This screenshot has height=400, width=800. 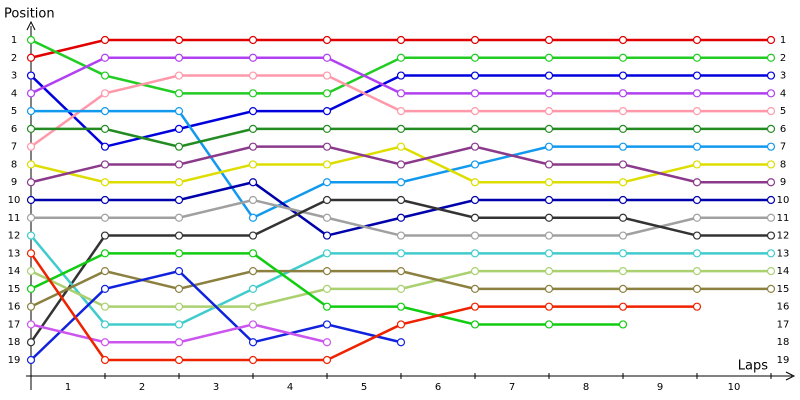 What do you see at coordinates (14, 147) in the screenshot?
I see `y-tick-label: 7` at bounding box center [14, 147].